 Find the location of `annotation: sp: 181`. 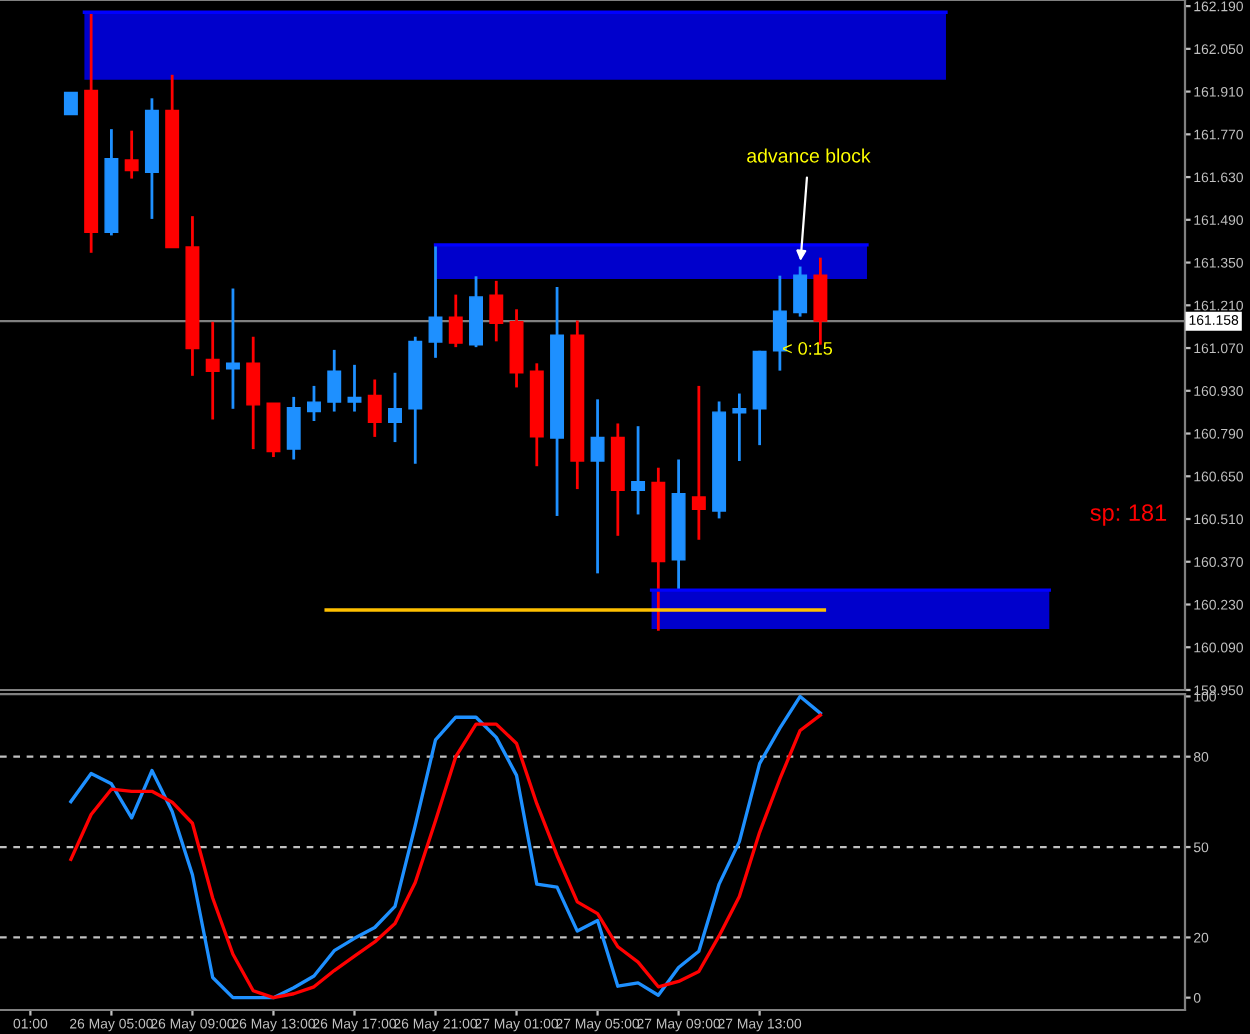

annotation: sp: 181 is located at coordinates (1128, 515).